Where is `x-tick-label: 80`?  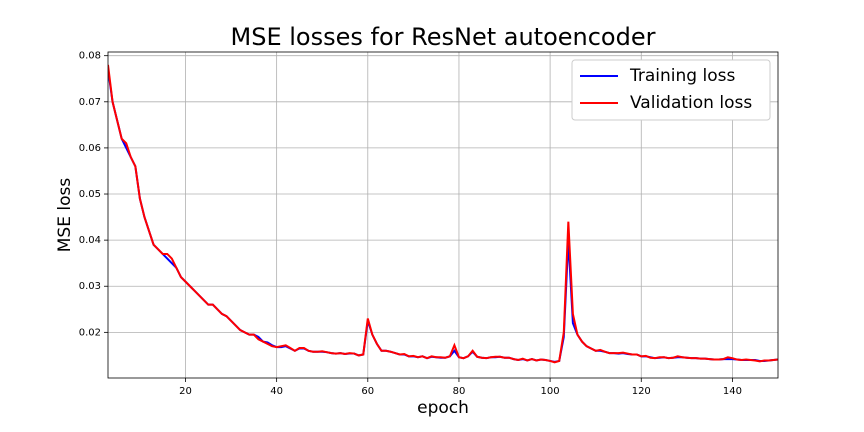
x-tick-label: 80 is located at coordinates (459, 391).